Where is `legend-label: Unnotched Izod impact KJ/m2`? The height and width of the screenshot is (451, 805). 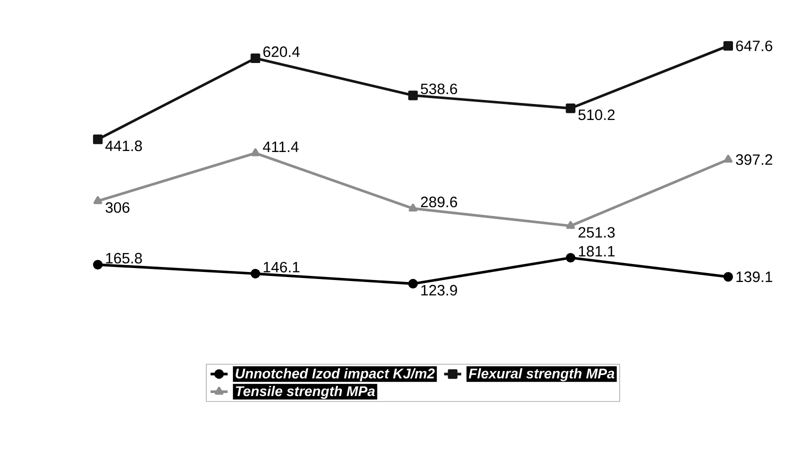
legend-label: Unnotched Izod impact KJ/m2 is located at coordinates (335, 375).